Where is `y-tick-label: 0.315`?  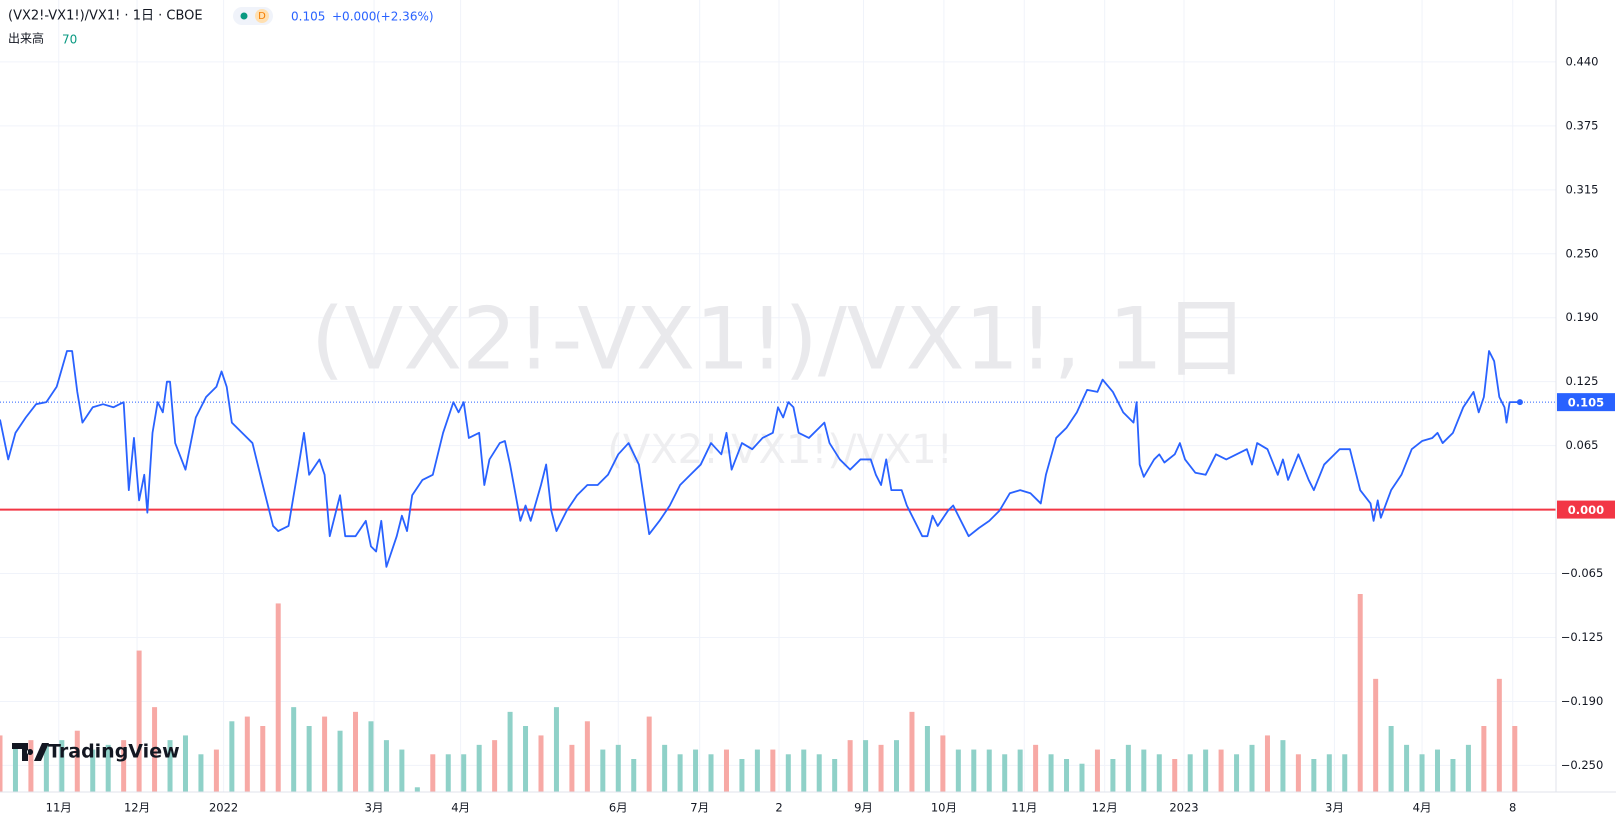
y-tick-label: 0.315 is located at coordinates (1582, 189).